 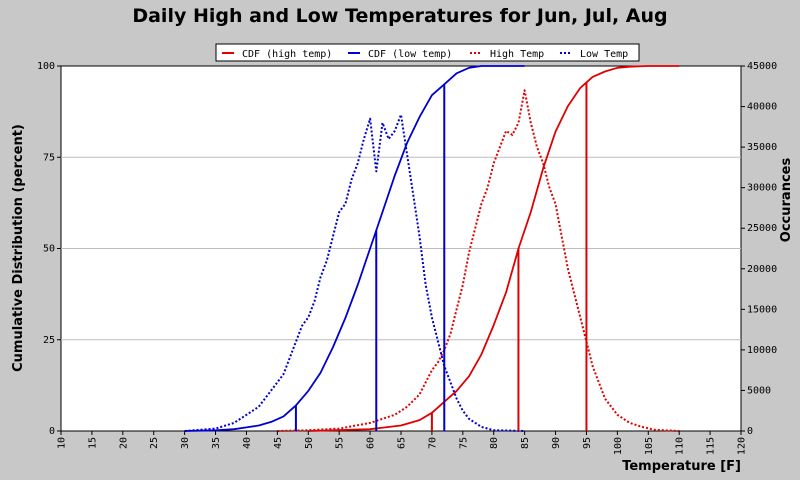 I want to click on x-tick-label: 95, so click(x=587, y=443).